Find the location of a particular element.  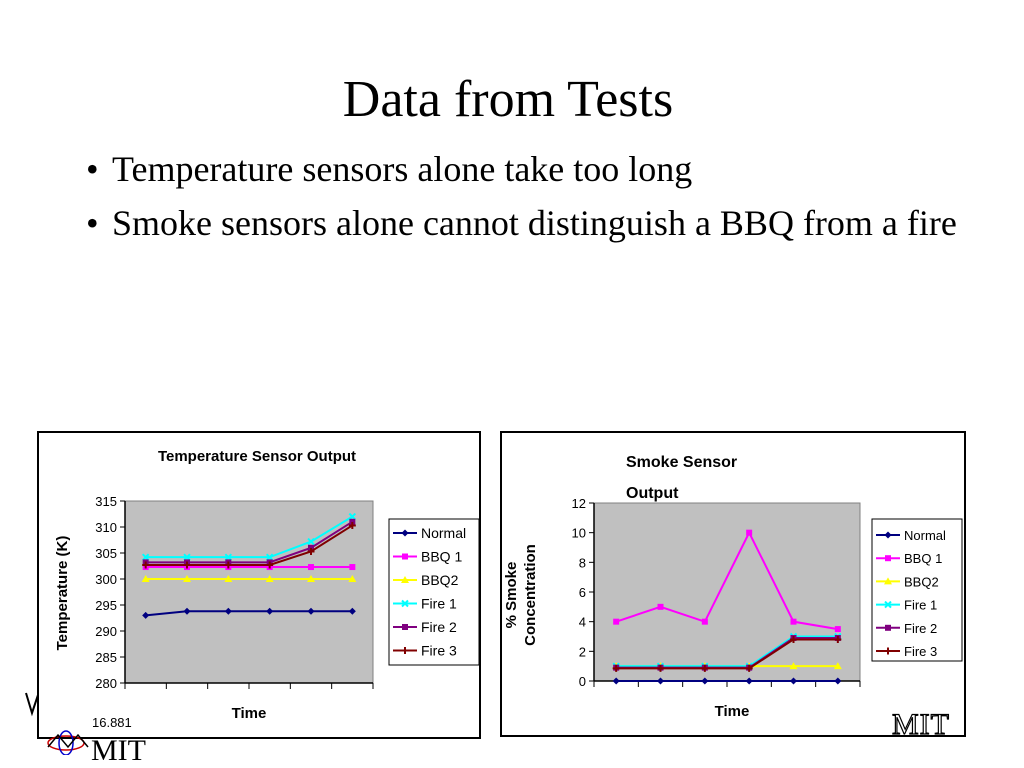

mit-wordmark-right: MIT is located at coordinates (920, 724).